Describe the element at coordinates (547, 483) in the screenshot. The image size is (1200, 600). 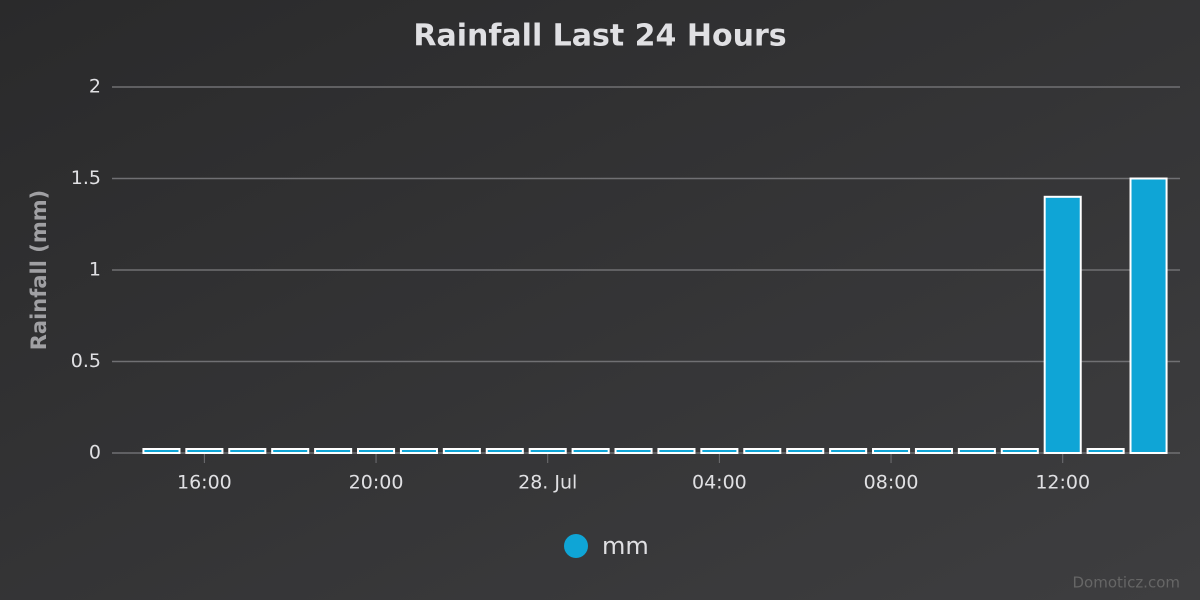
I see `x-tick-label: 28. Jul` at that location.